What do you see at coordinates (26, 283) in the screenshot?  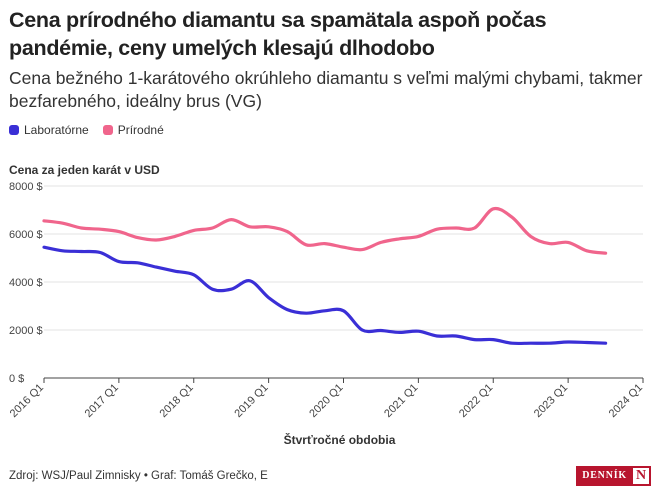 I see `y-tick-label: 4000 $` at bounding box center [26, 283].